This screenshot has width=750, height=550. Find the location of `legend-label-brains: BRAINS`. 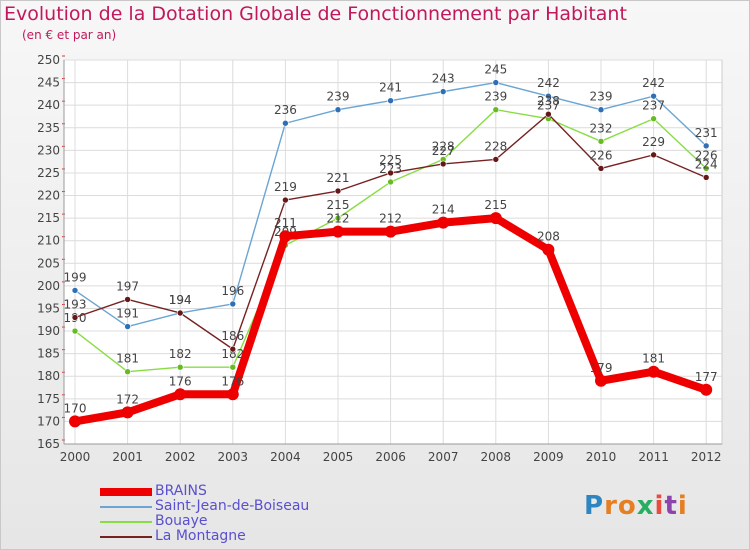

legend-label-brains: BRAINS is located at coordinates (181, 491).